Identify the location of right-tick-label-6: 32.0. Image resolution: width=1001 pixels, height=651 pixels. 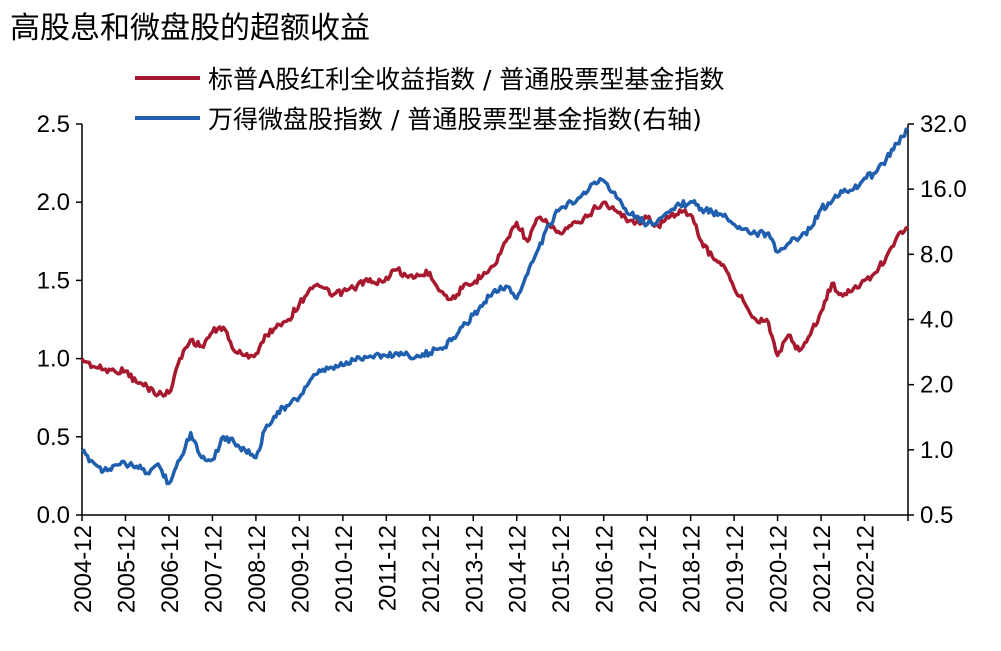
(943, 124).